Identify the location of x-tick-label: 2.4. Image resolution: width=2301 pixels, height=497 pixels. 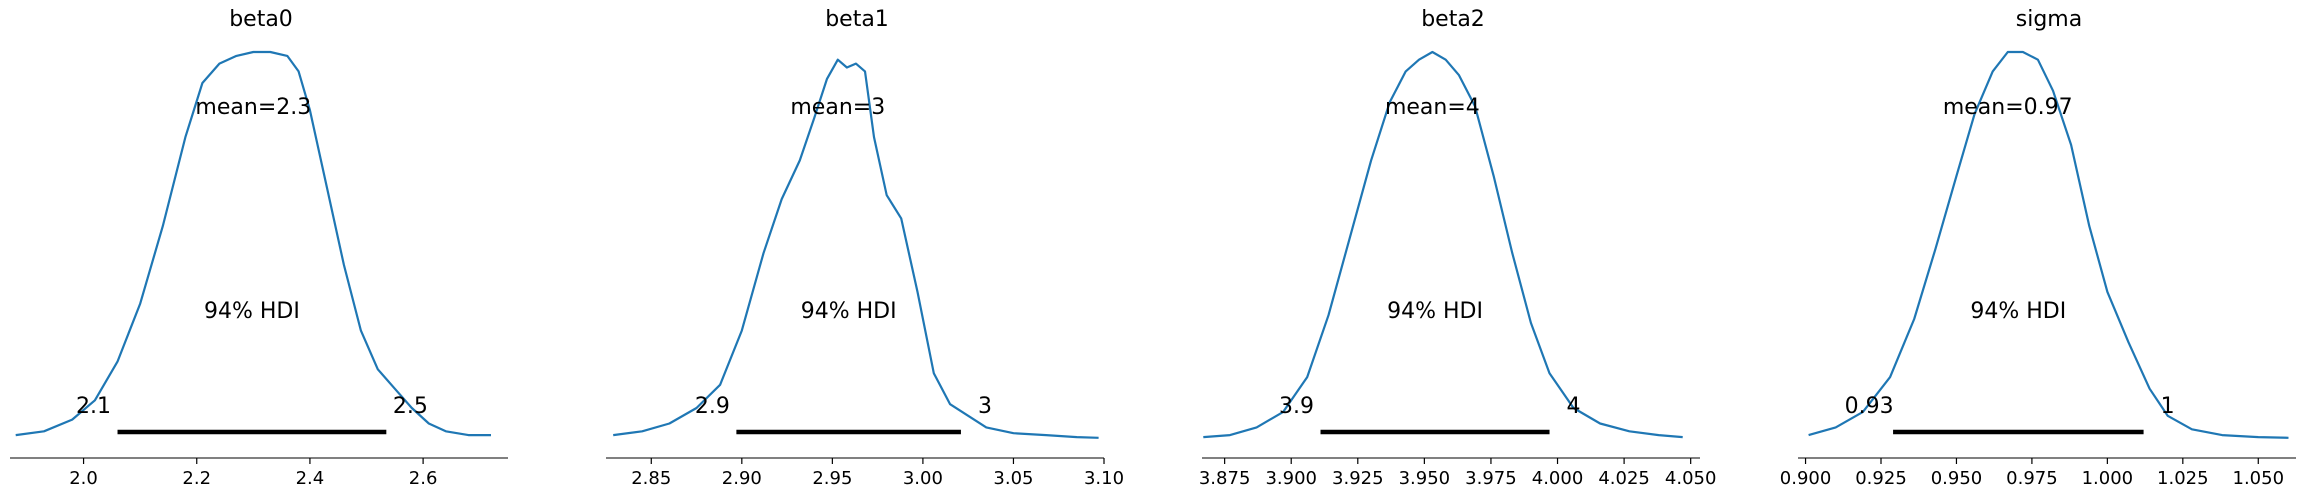
(310, 478).